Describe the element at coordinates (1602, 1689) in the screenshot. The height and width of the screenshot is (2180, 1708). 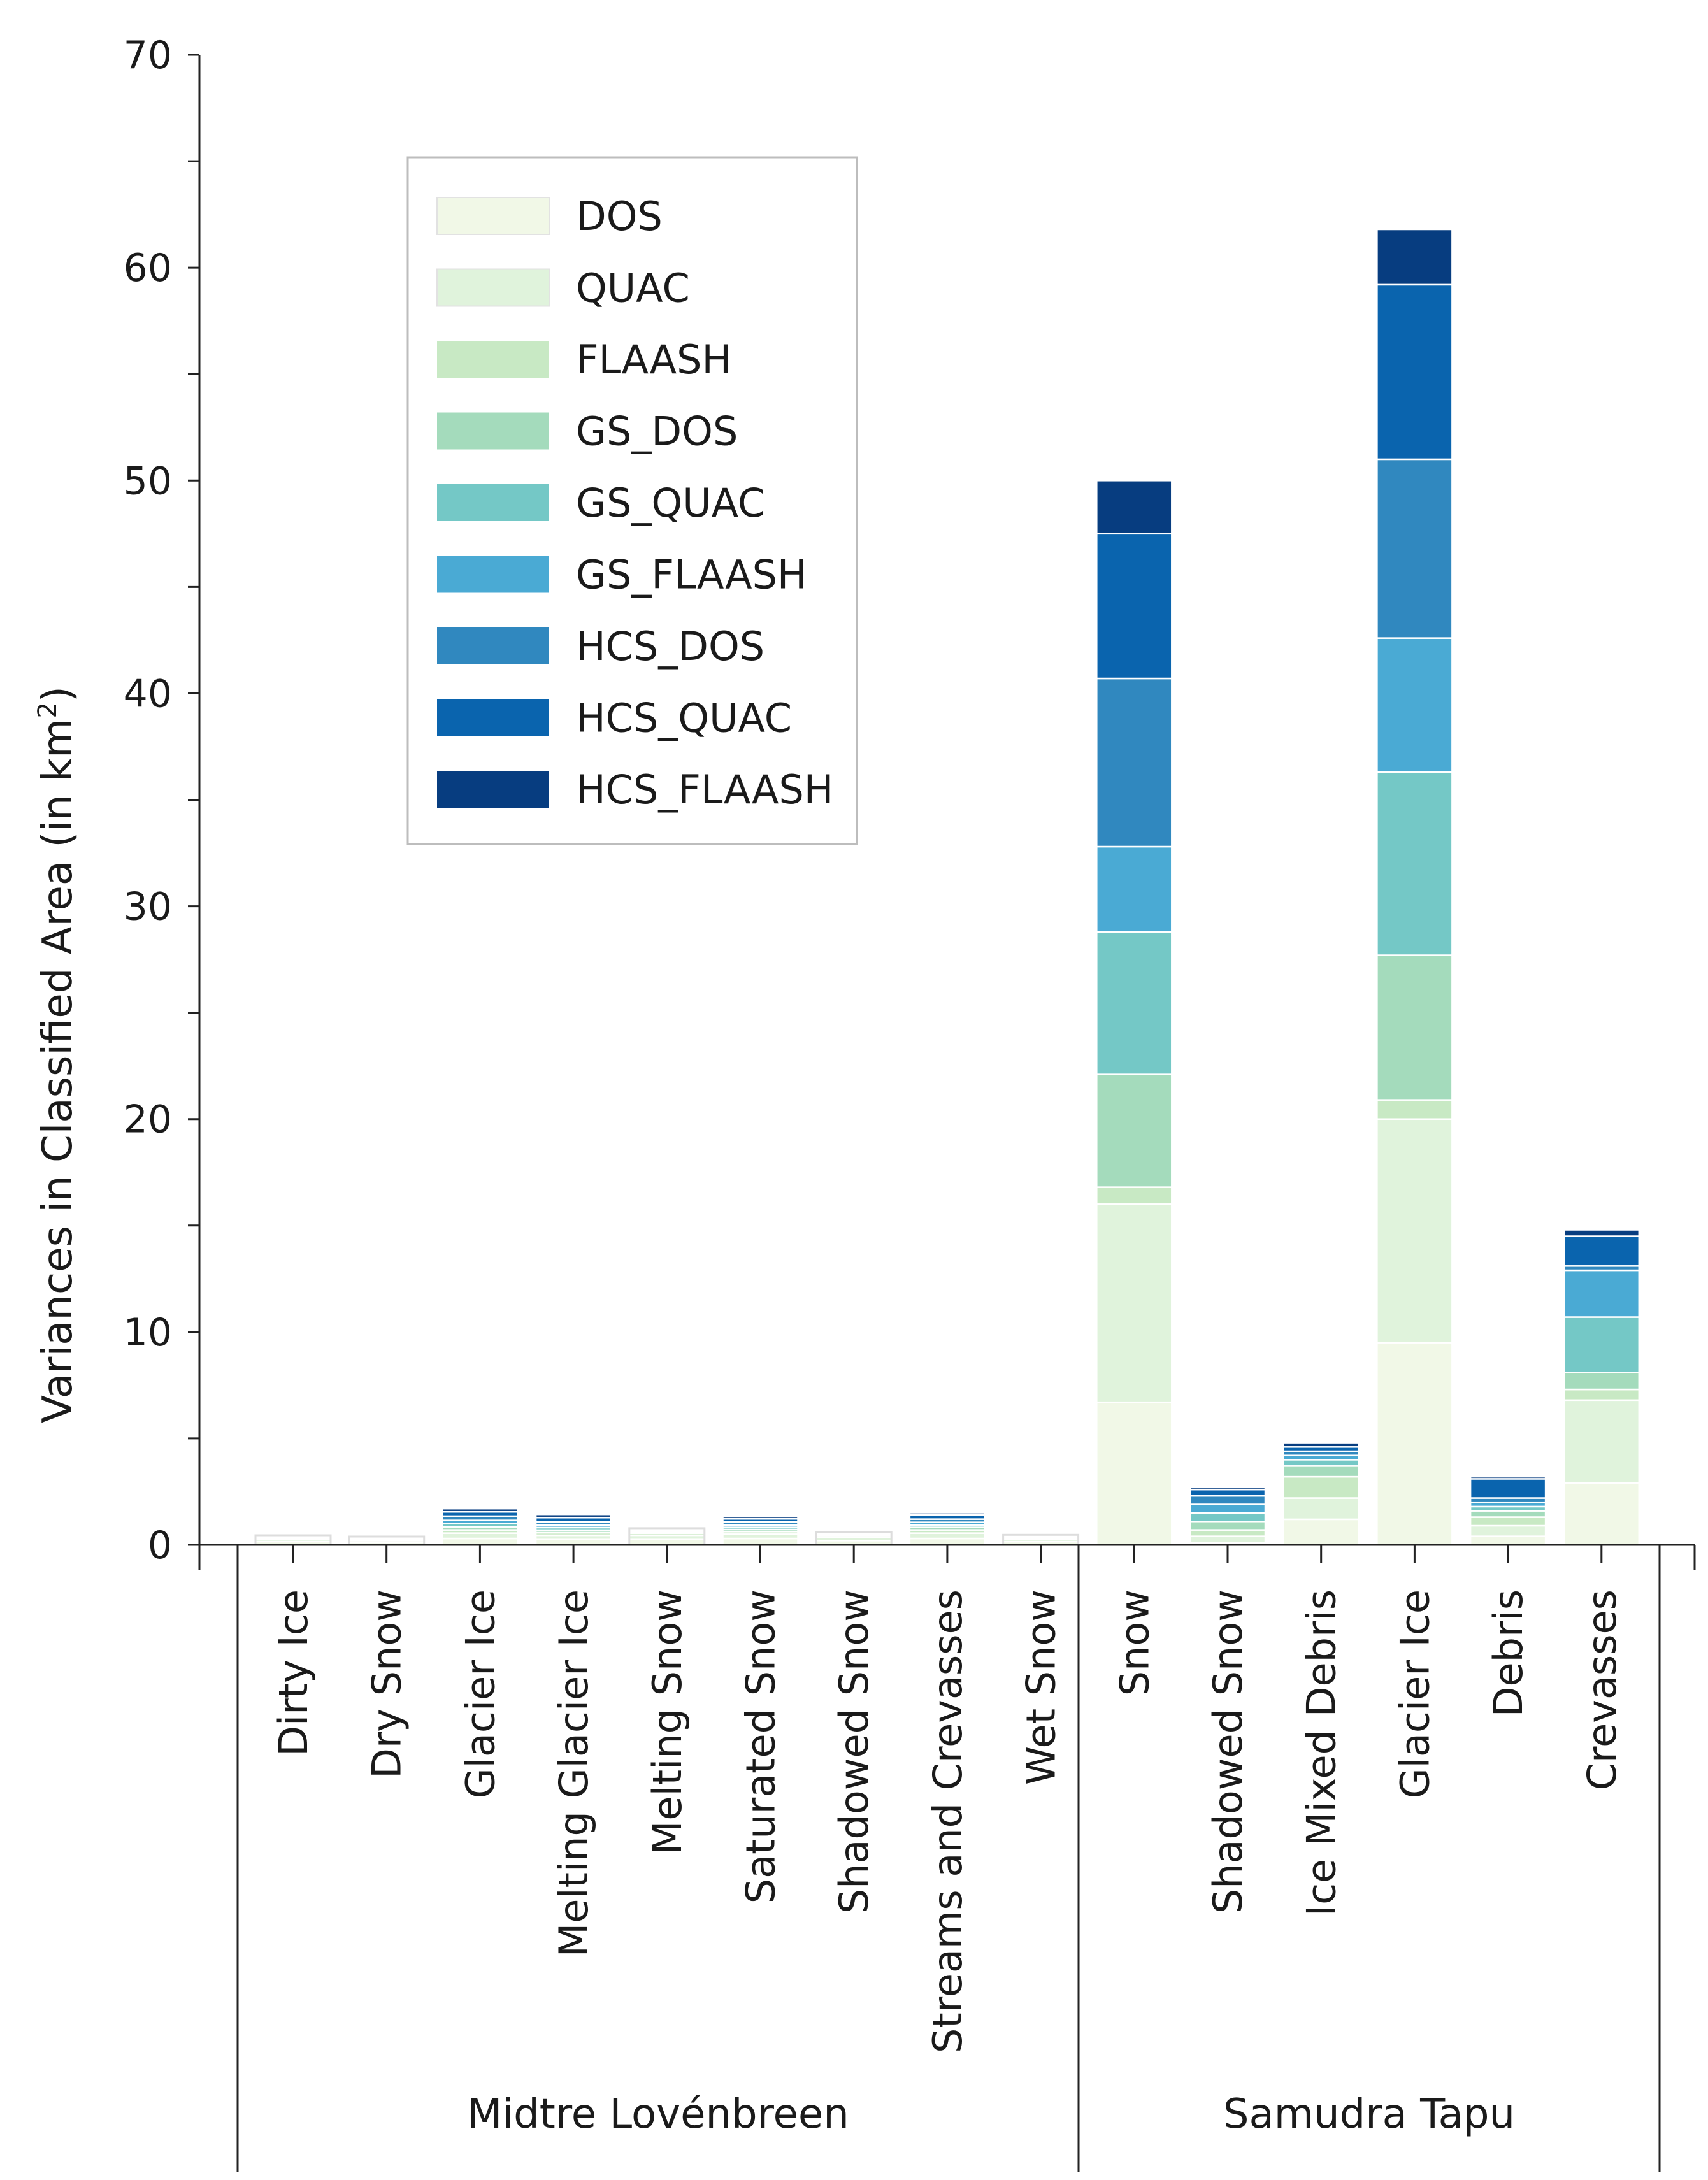
I see `x-category-label-14: Crevasses` at that location.